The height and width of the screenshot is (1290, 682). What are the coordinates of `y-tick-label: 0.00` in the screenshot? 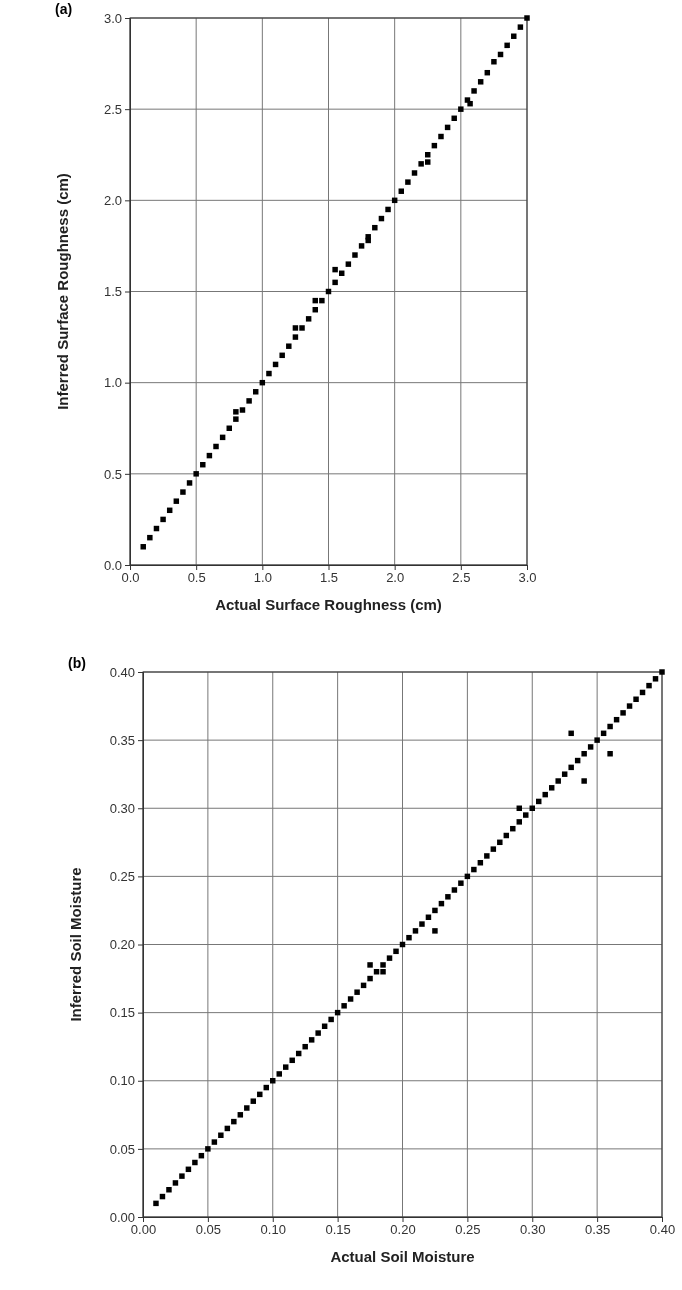 It's located at (122, 1217).